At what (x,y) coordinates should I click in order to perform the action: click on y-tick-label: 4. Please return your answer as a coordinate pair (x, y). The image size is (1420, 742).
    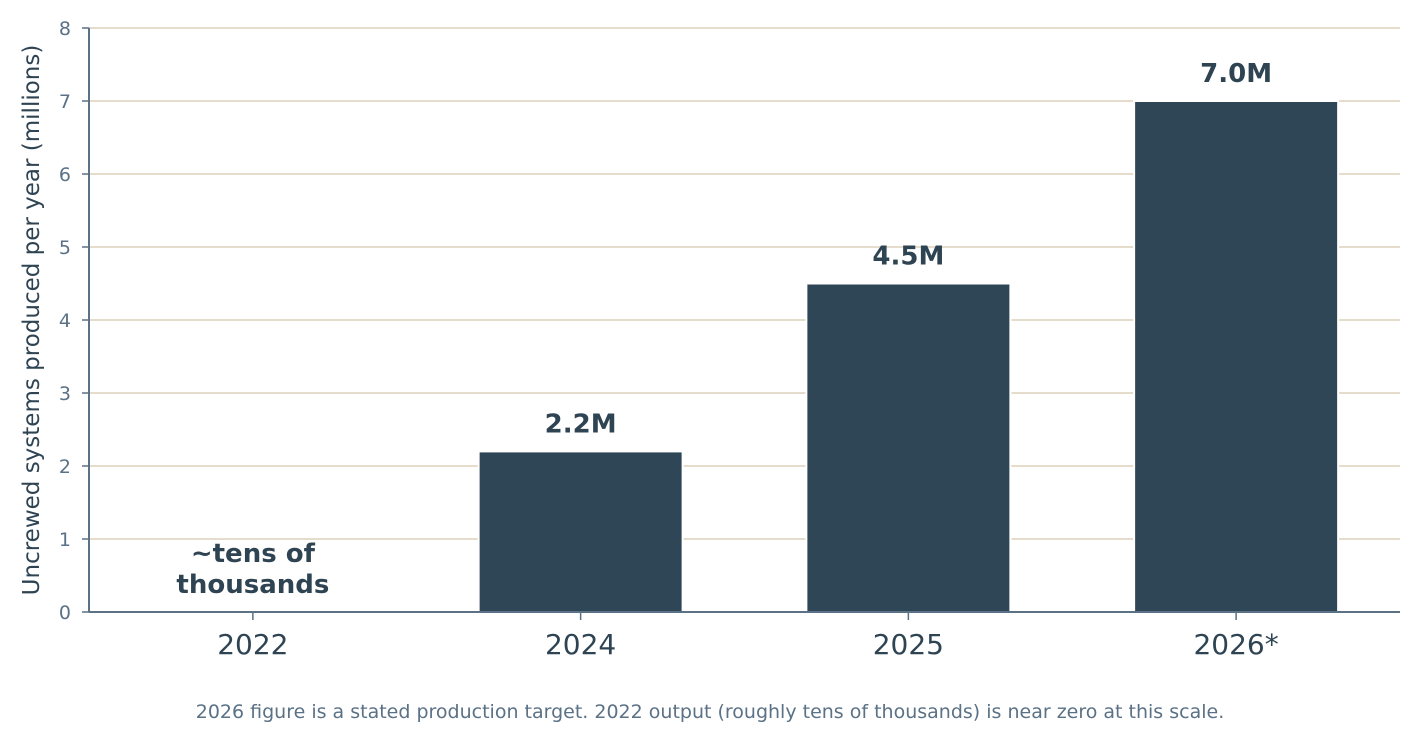
    Looking at the image, I should click on (65, 321).